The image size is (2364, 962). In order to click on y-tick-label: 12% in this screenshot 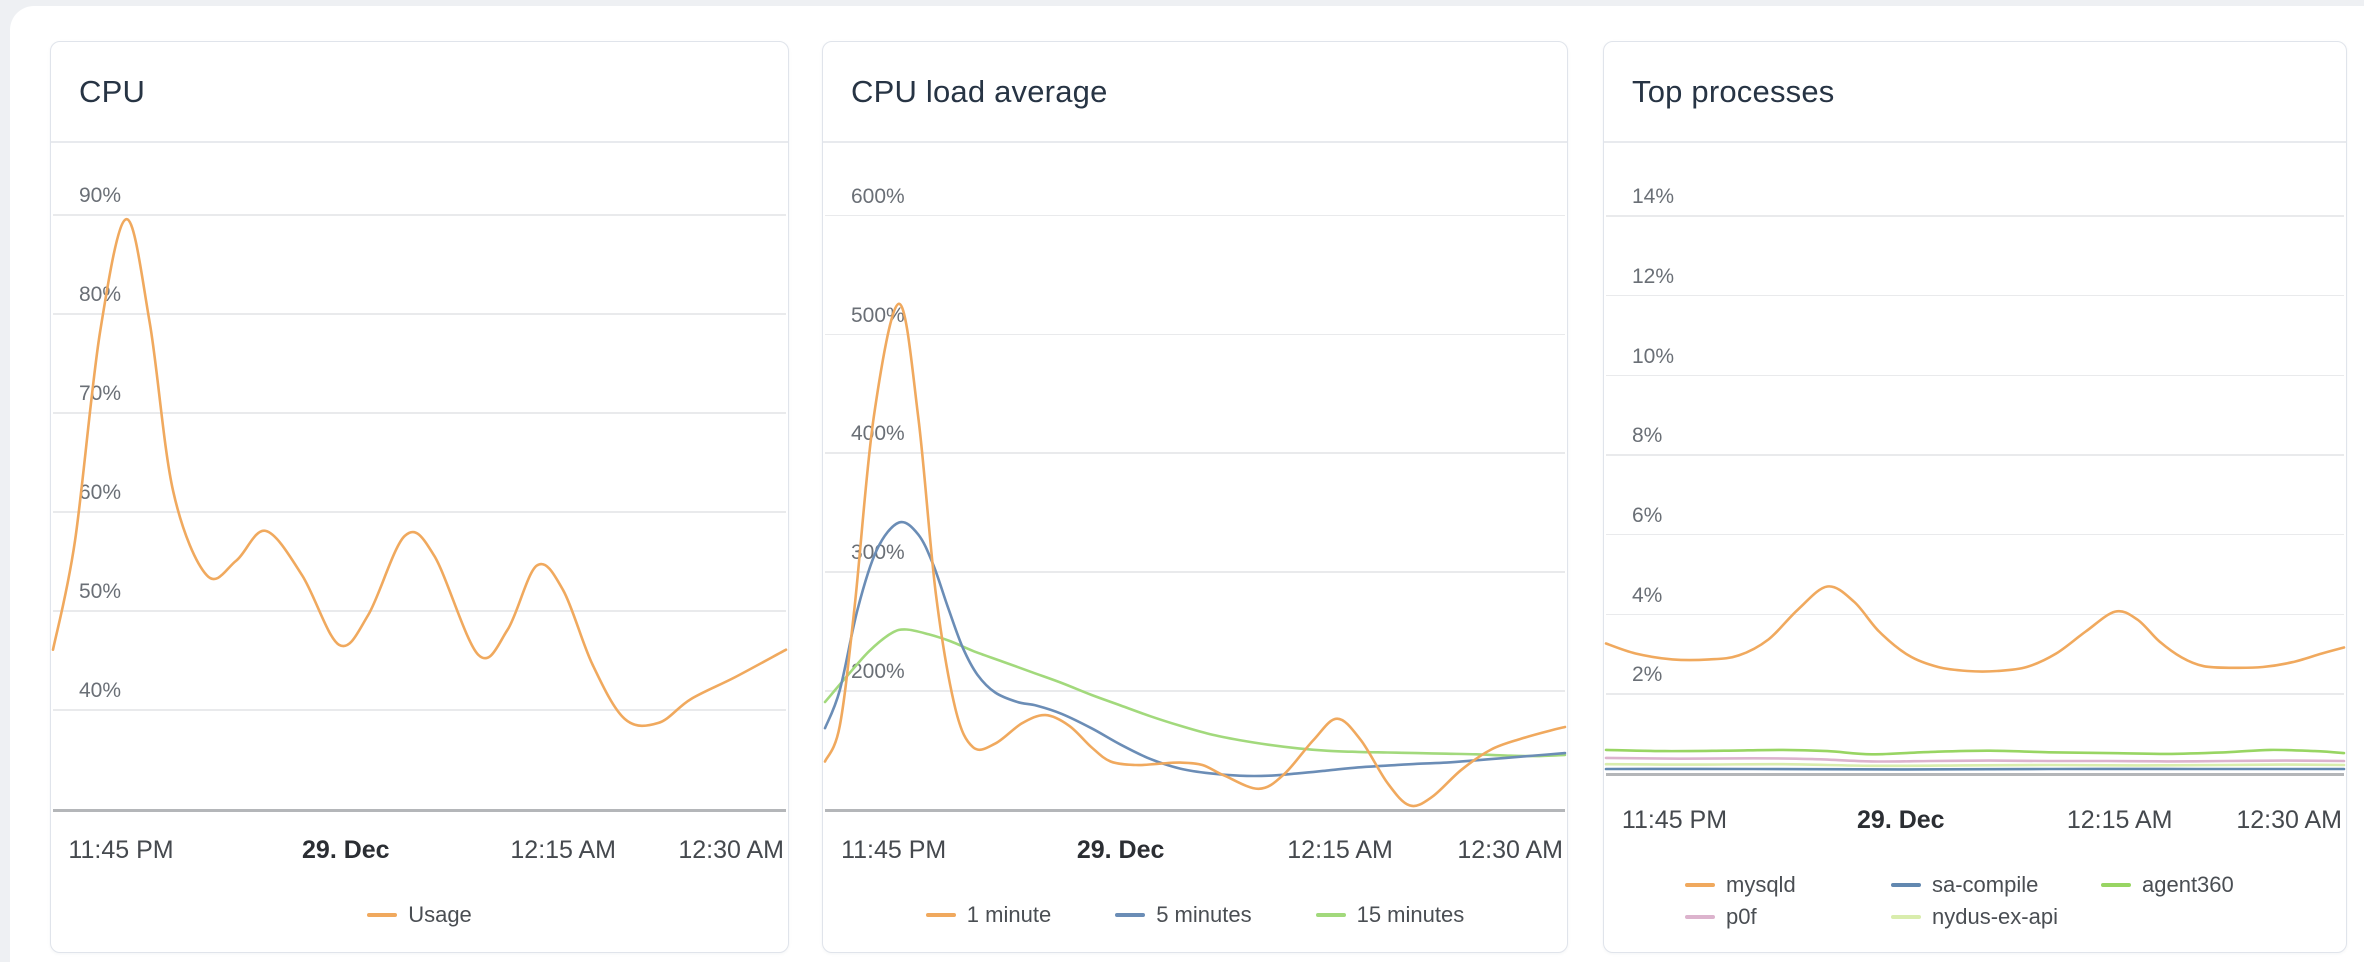, I will do `click(1653, 276)`.